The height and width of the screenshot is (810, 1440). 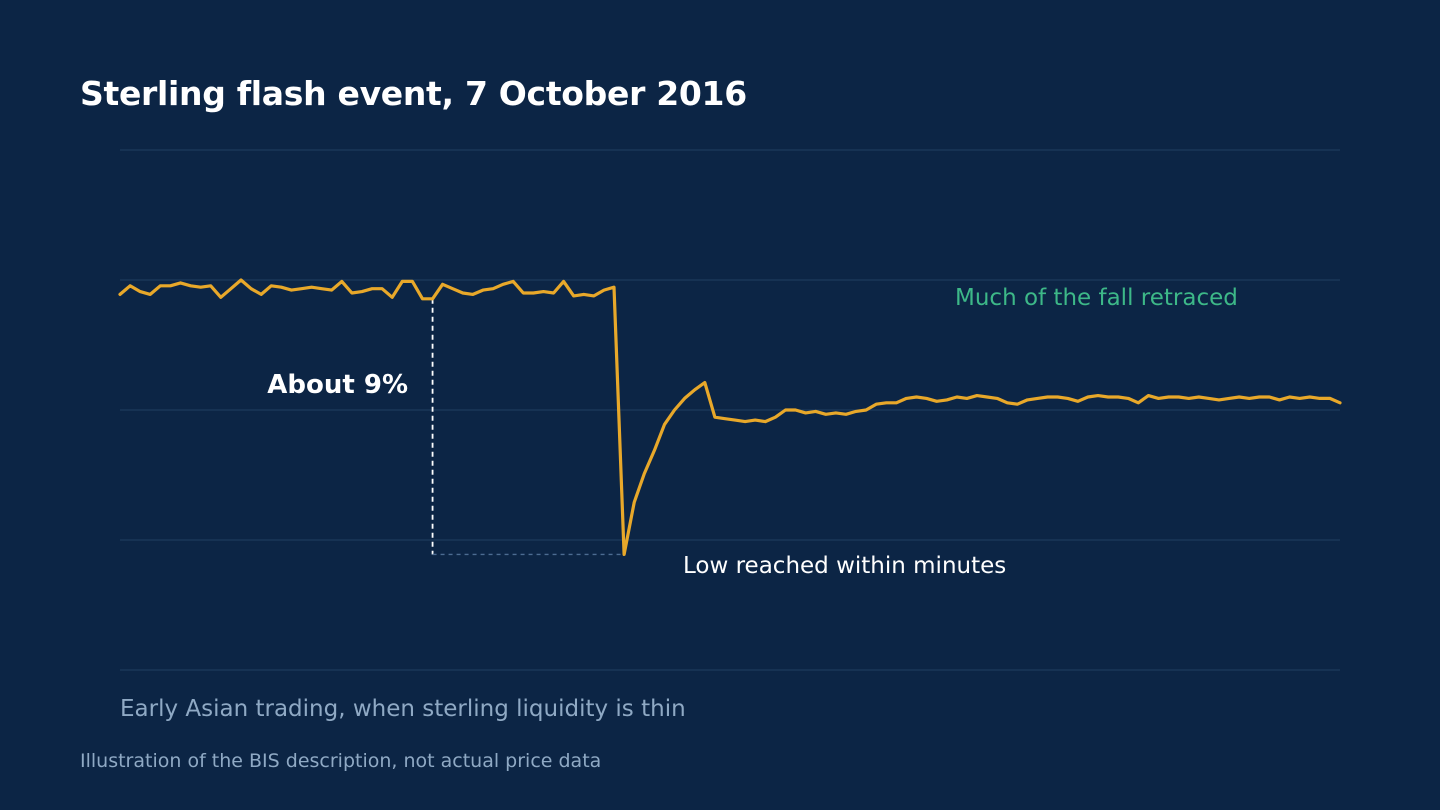 What do you see at coordinates (413, 93) in the screenshot?
I see `chart-title: Sterling flash event, 7 October 2016` at bounding box center [413, 93].